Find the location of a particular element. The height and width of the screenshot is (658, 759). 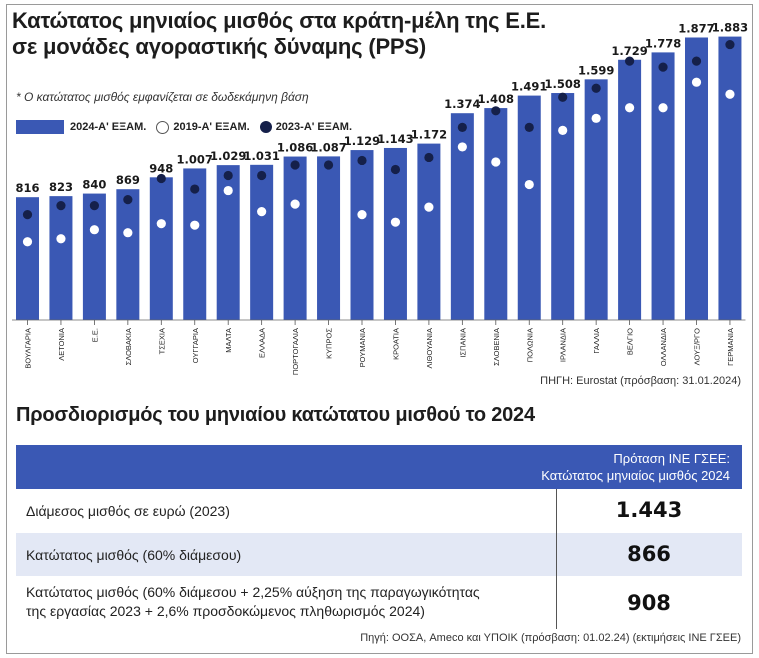

category-label: ΟΥΓΓΑΡΙΑ is located at coordinates (195, 345).